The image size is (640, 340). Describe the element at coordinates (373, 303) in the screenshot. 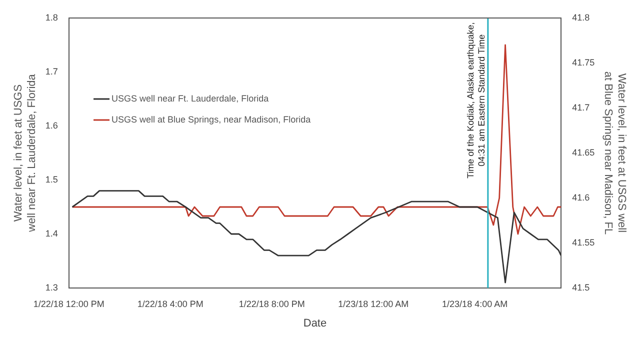

I see `x-tick-label: 1/23/18 12:00 AM` at that location.